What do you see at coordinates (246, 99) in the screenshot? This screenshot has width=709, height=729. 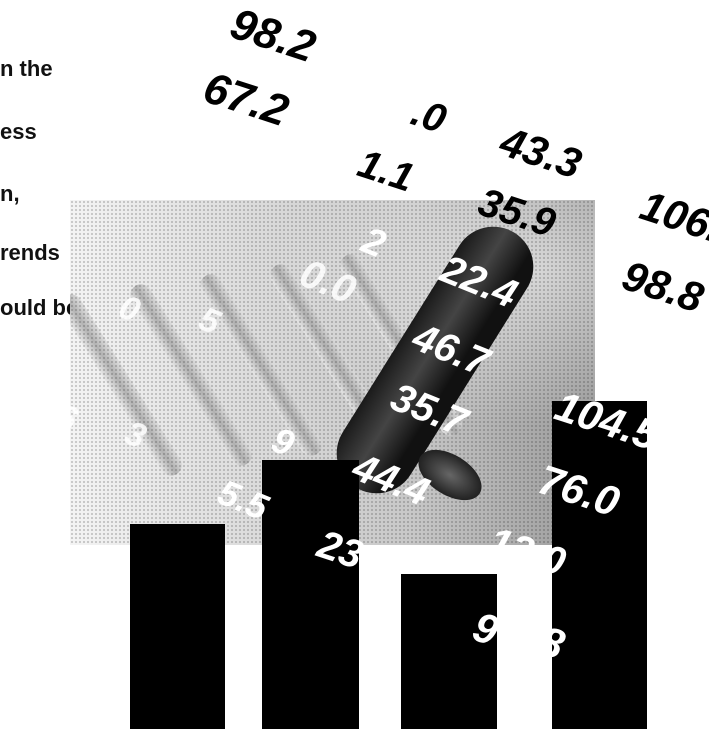 I see `number-label: 67.2` at bounding box center [246, 99].